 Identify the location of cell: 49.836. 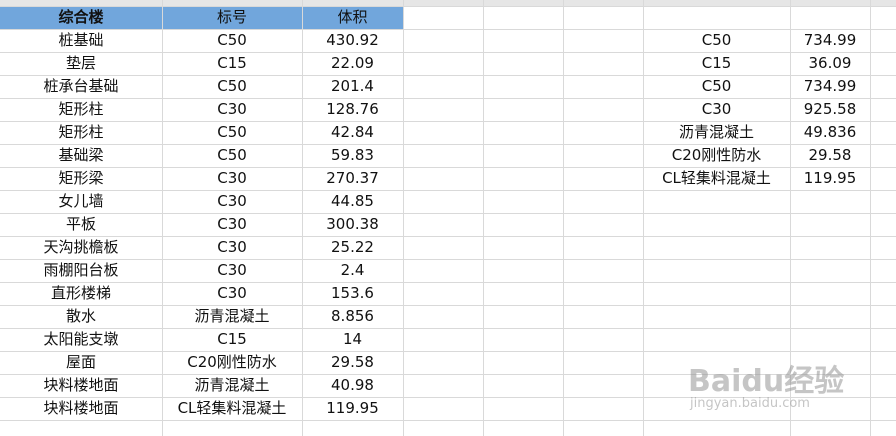
(830, 132).